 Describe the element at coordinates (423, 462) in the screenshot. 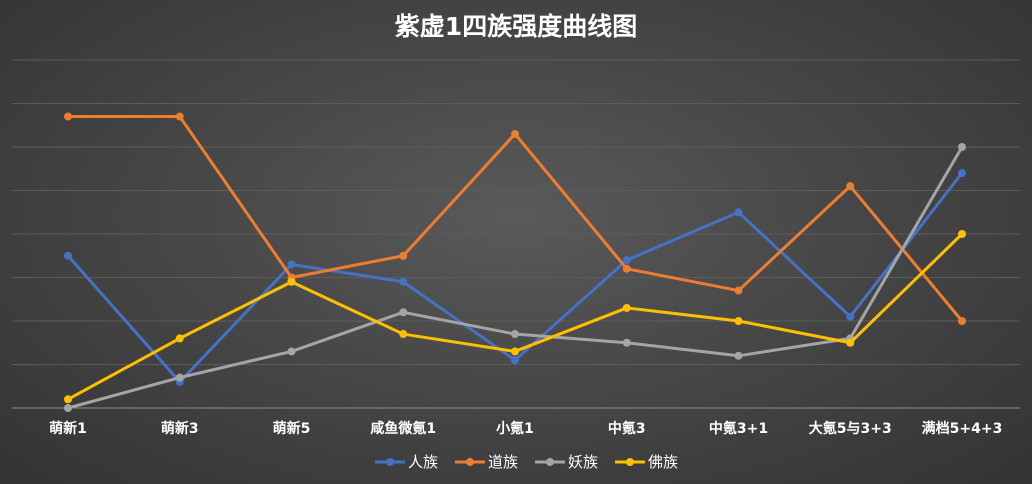

I see `legend-label: 人族` at that location.